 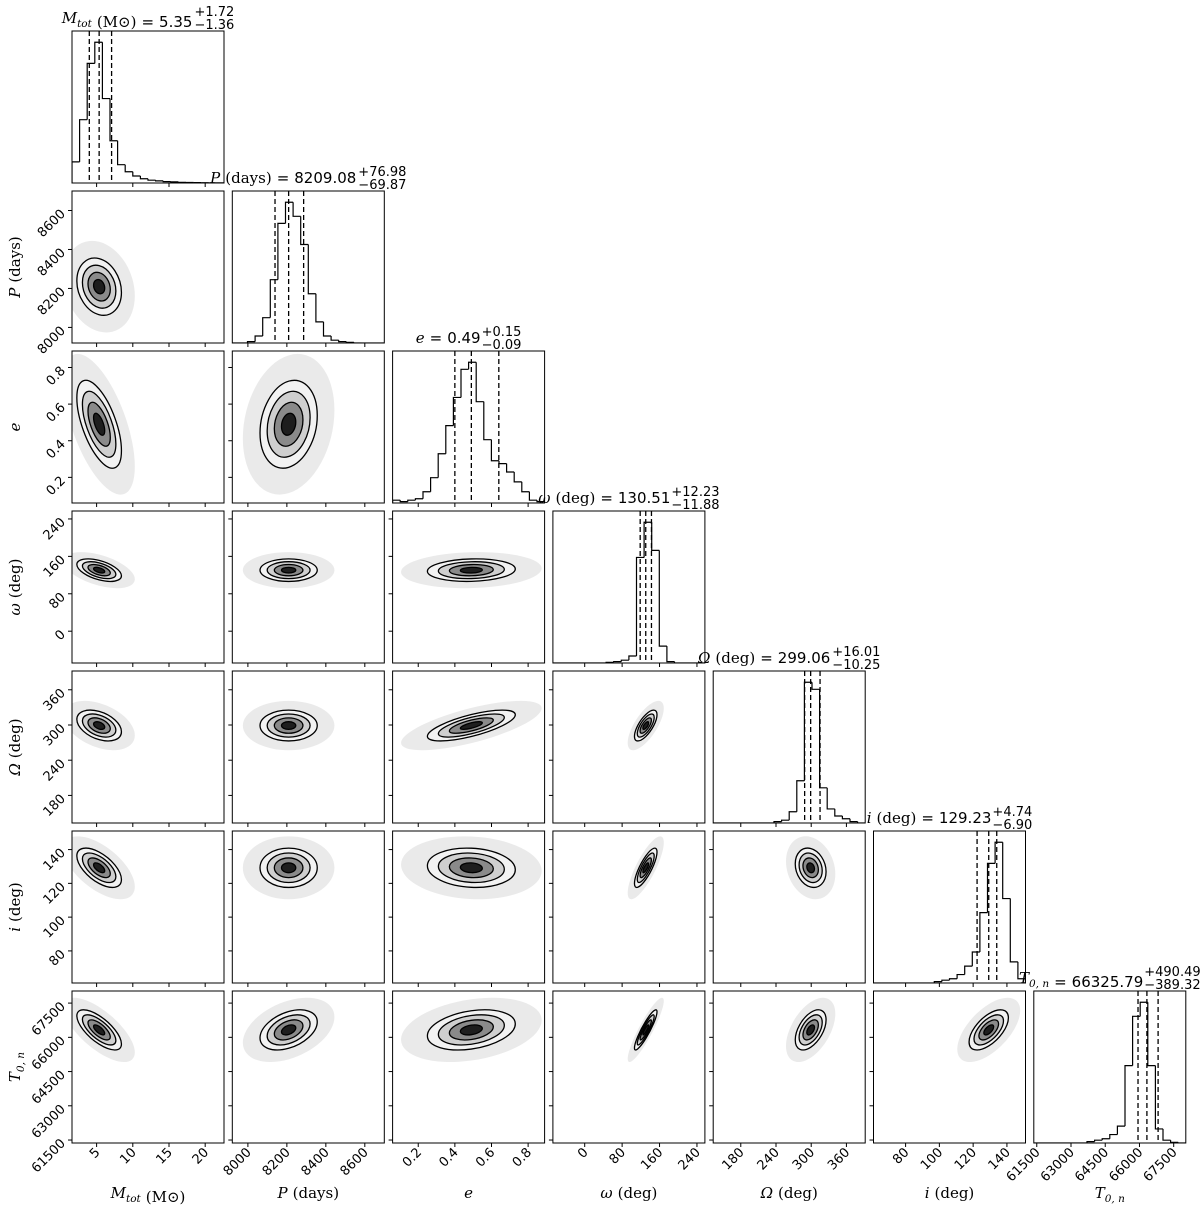 I want to click on title-minus: −6.90, so click(x=1012, y=825).